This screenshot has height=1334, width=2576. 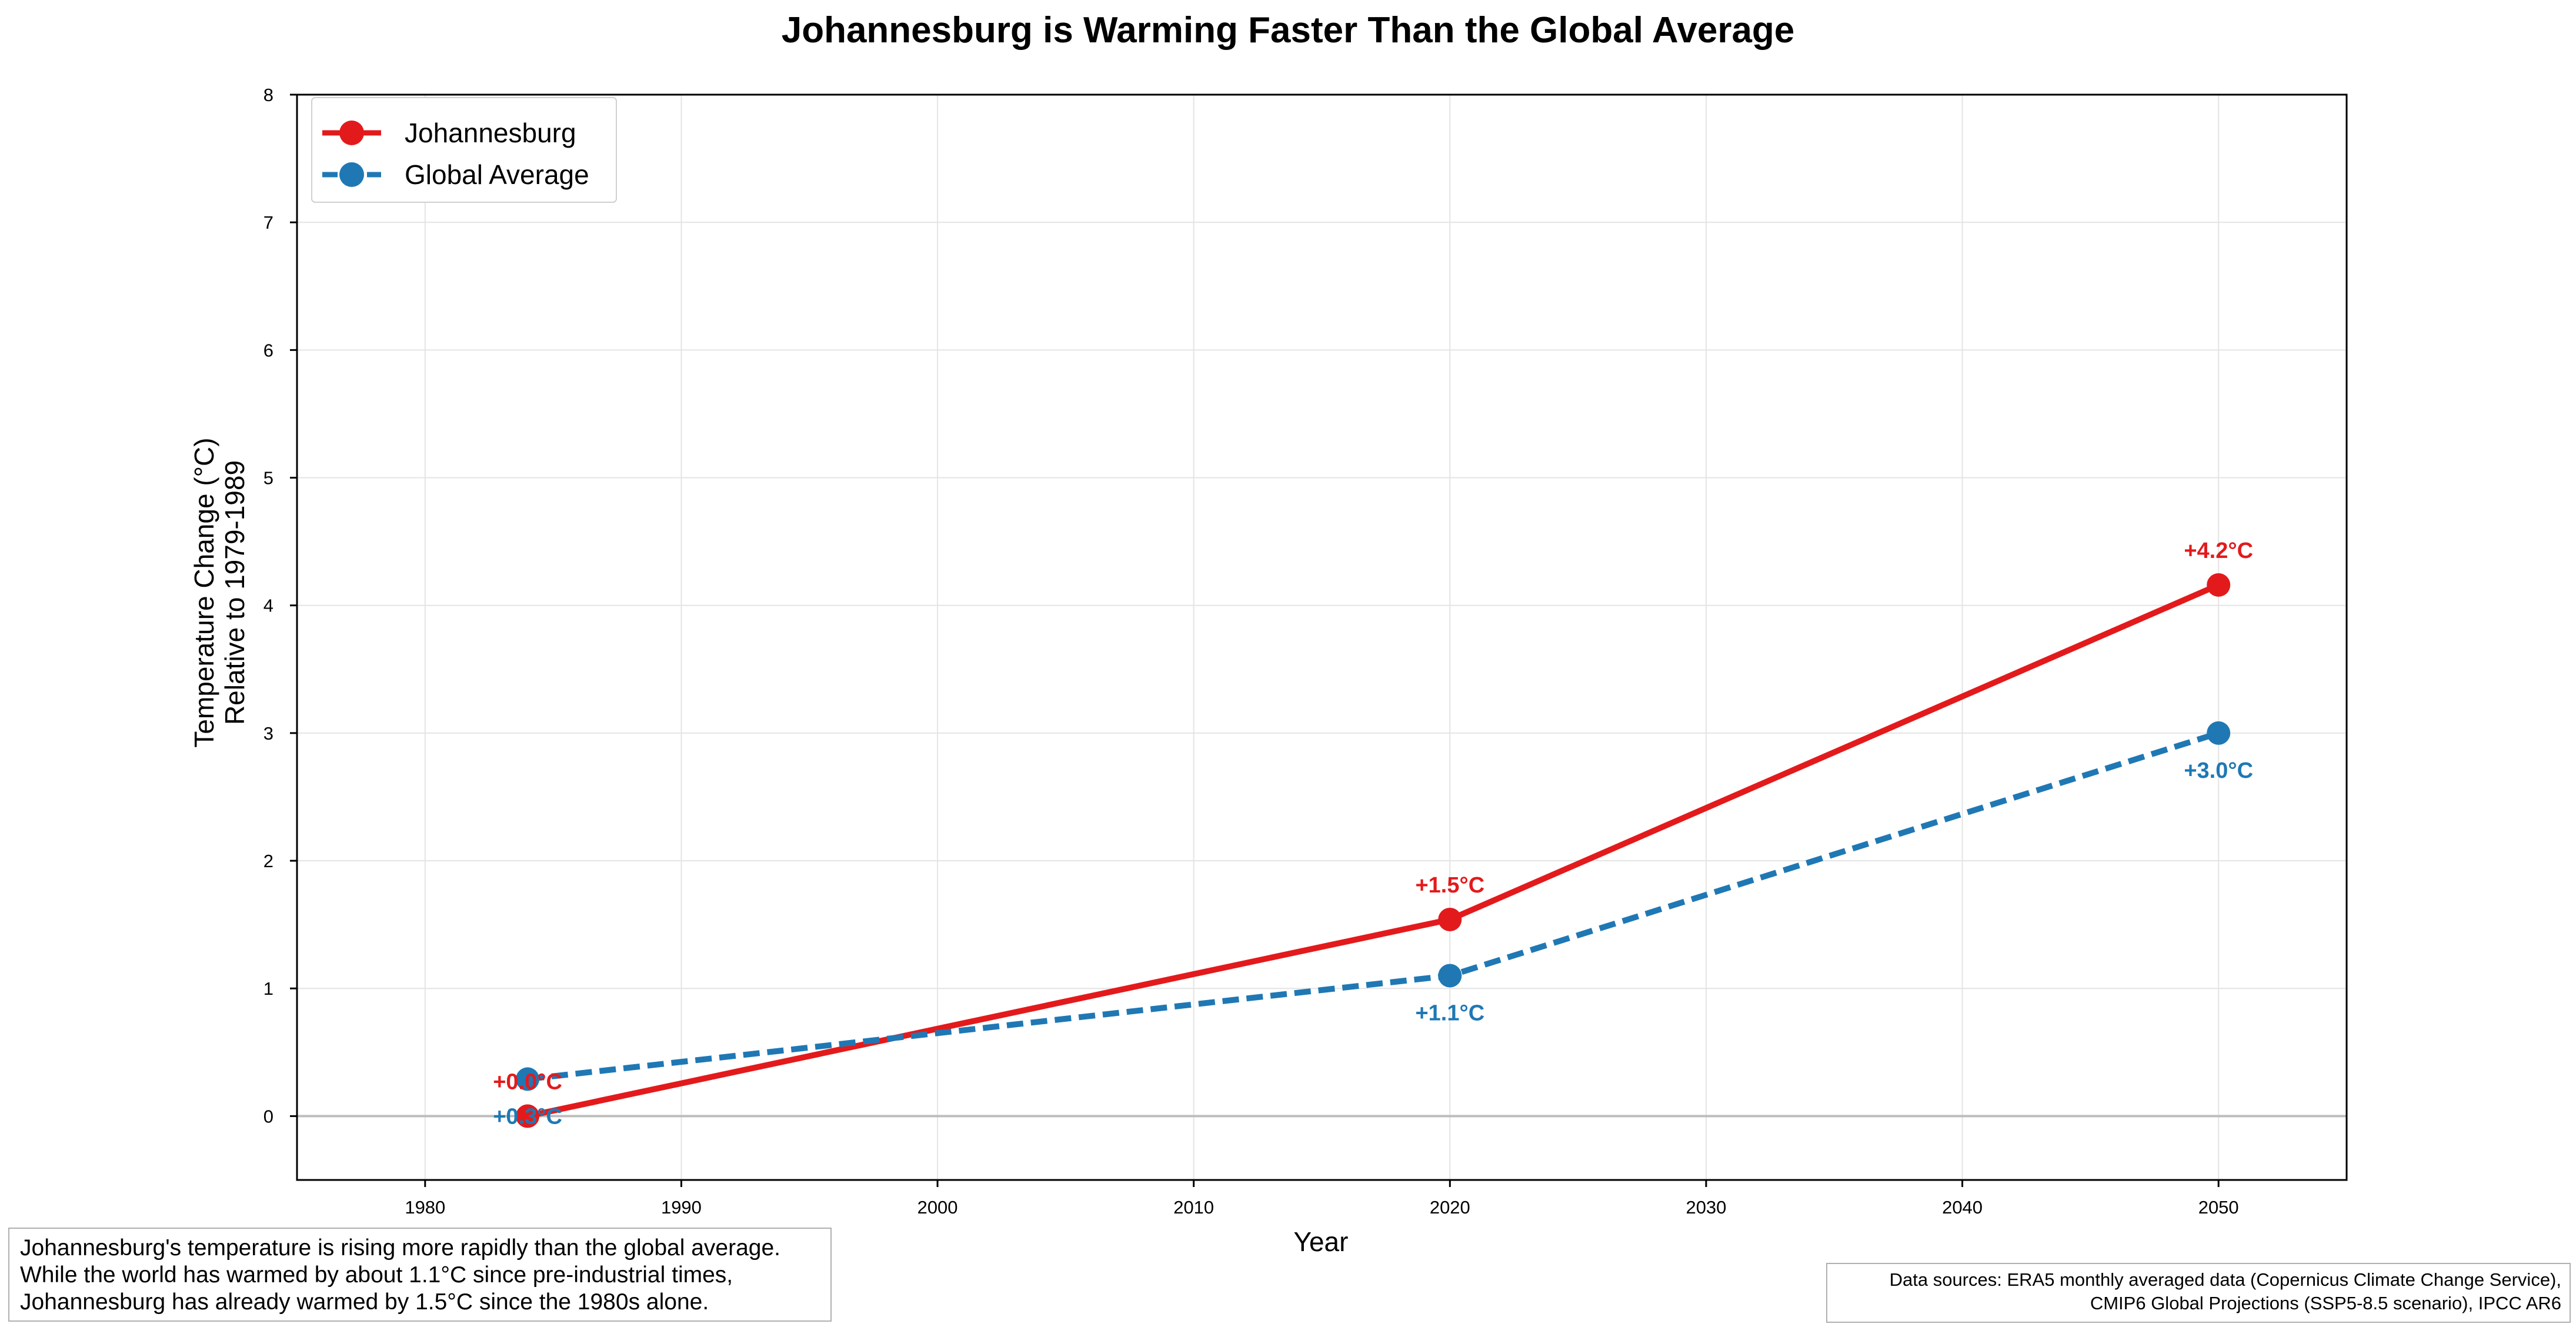 I want to click on x-tick-label: 1980, so click(x=425, y=1207).